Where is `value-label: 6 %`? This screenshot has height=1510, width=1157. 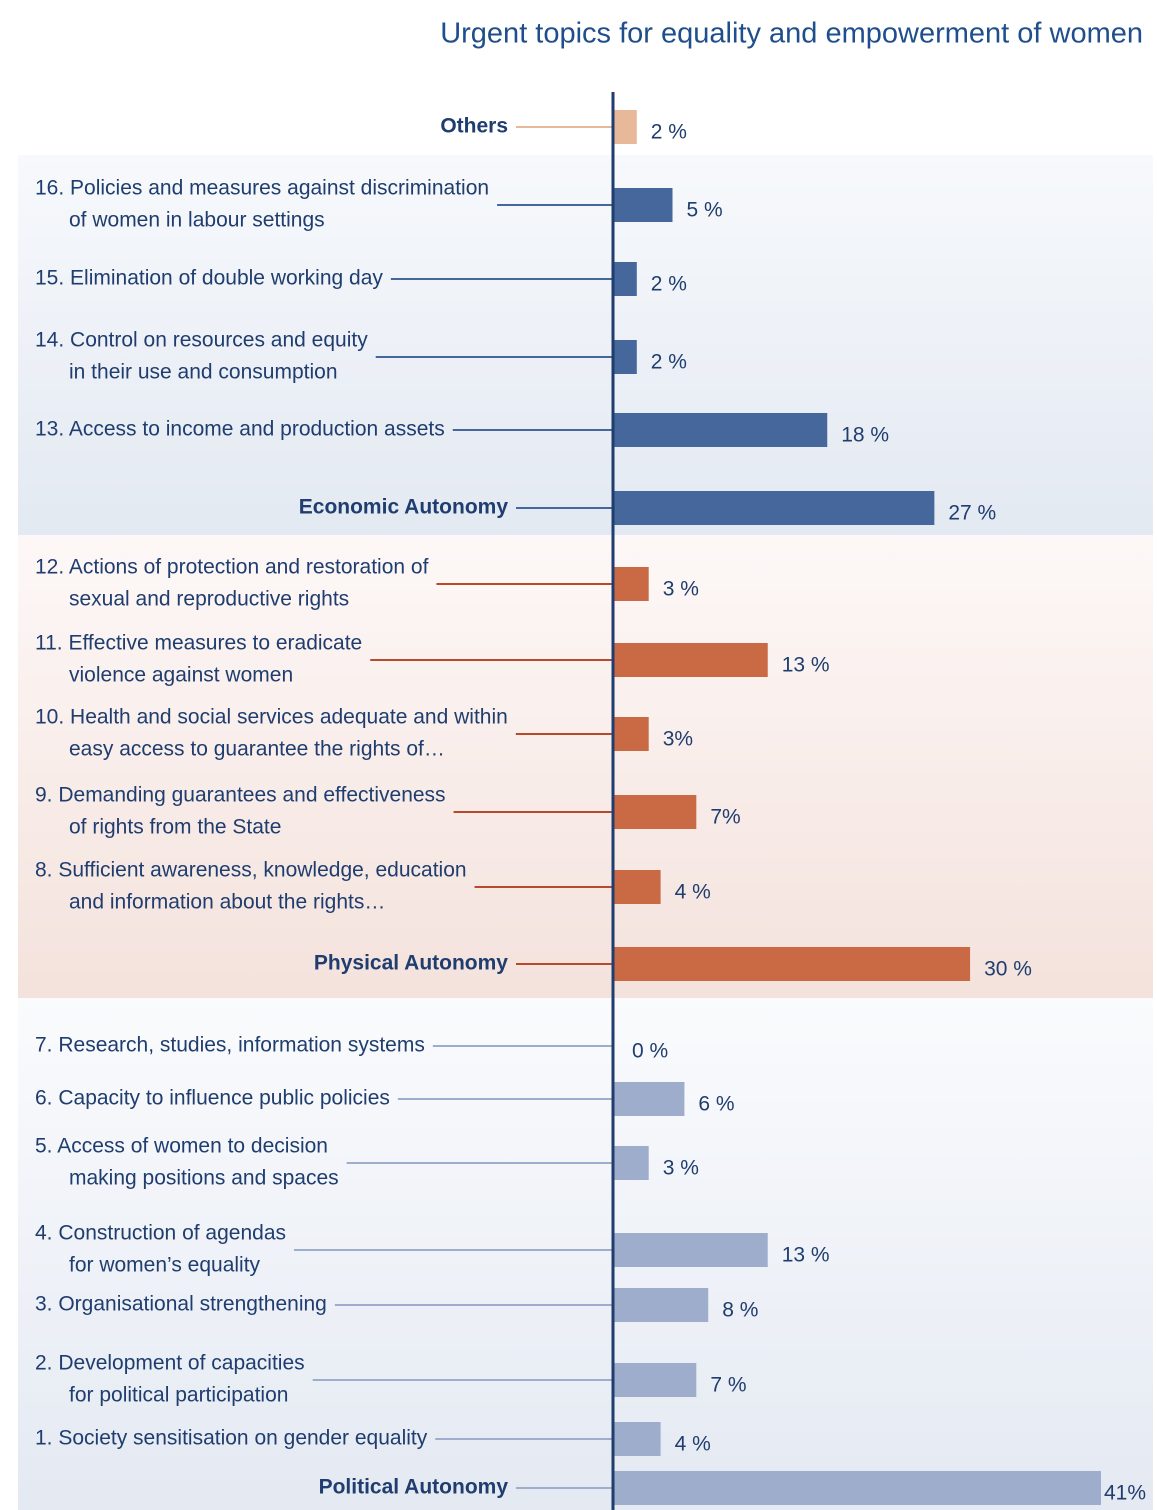 value-label: 6 % is located at coordinates (716, 1104).